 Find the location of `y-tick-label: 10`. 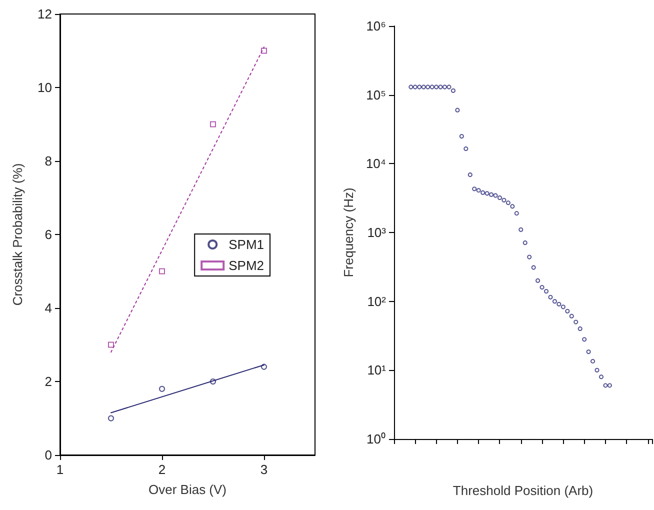

y-tick-label: 10 is located at coordinates (45, 87).